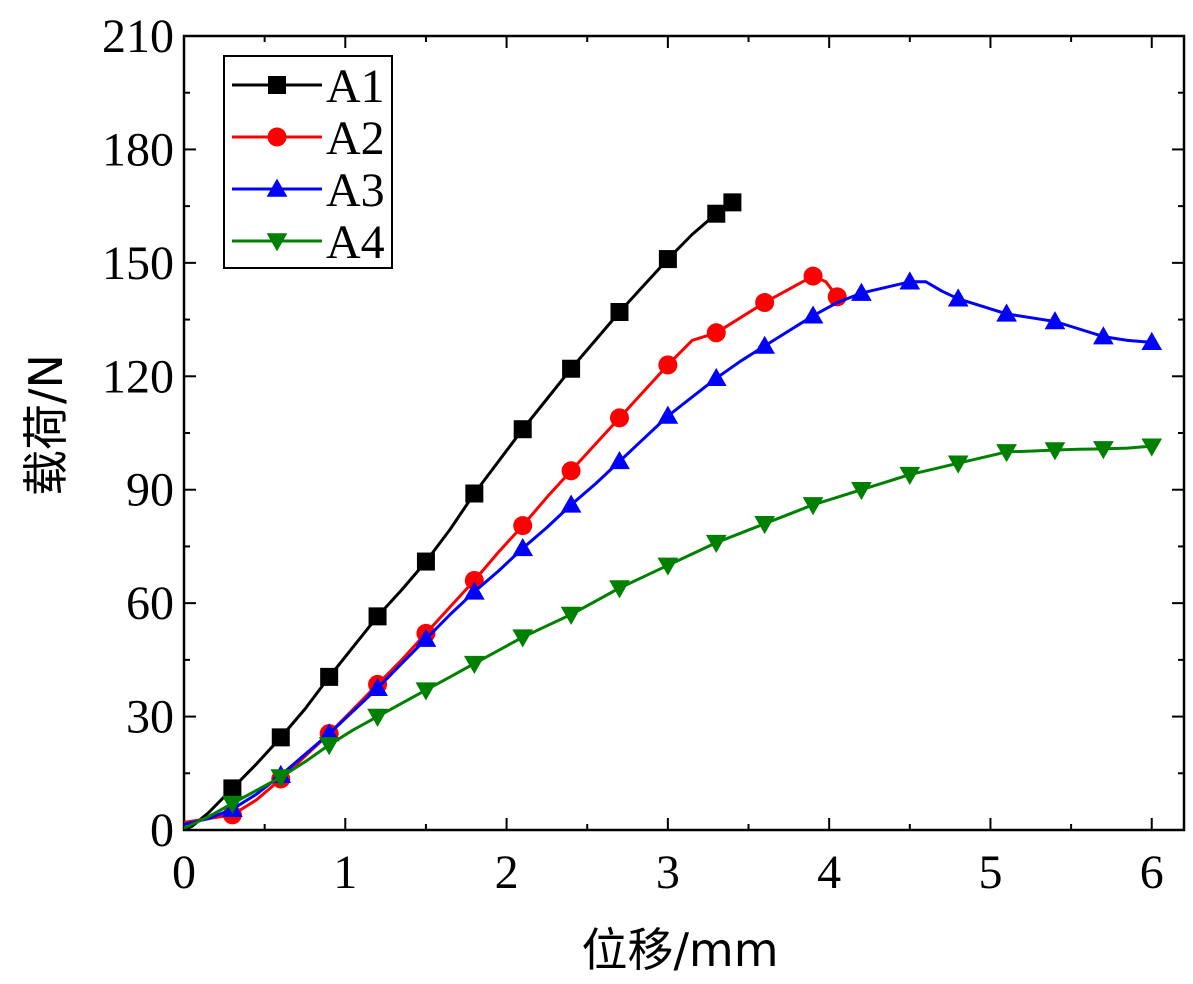 The width and height of the screenshot is (1193, 984). Describe the element at coordinates (308, 86) in the screenshot. I see `legend-item-a1: A1` at that location.